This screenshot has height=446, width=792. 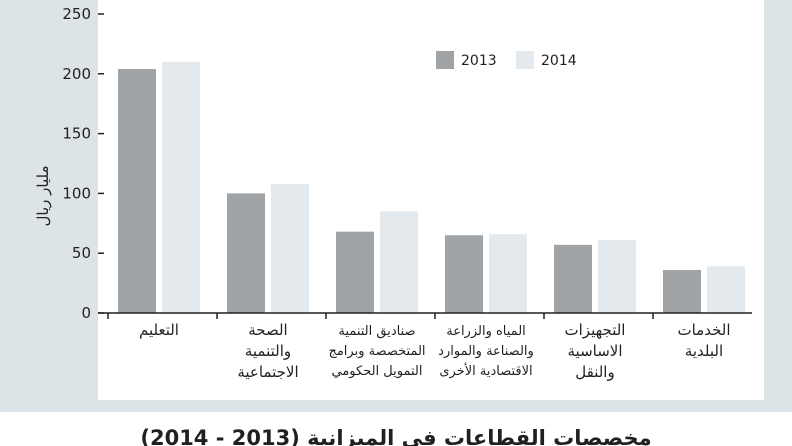 I want to click on category-label-2: الصحة والتنمية الاجتماعية, so click(x=267, y=351).